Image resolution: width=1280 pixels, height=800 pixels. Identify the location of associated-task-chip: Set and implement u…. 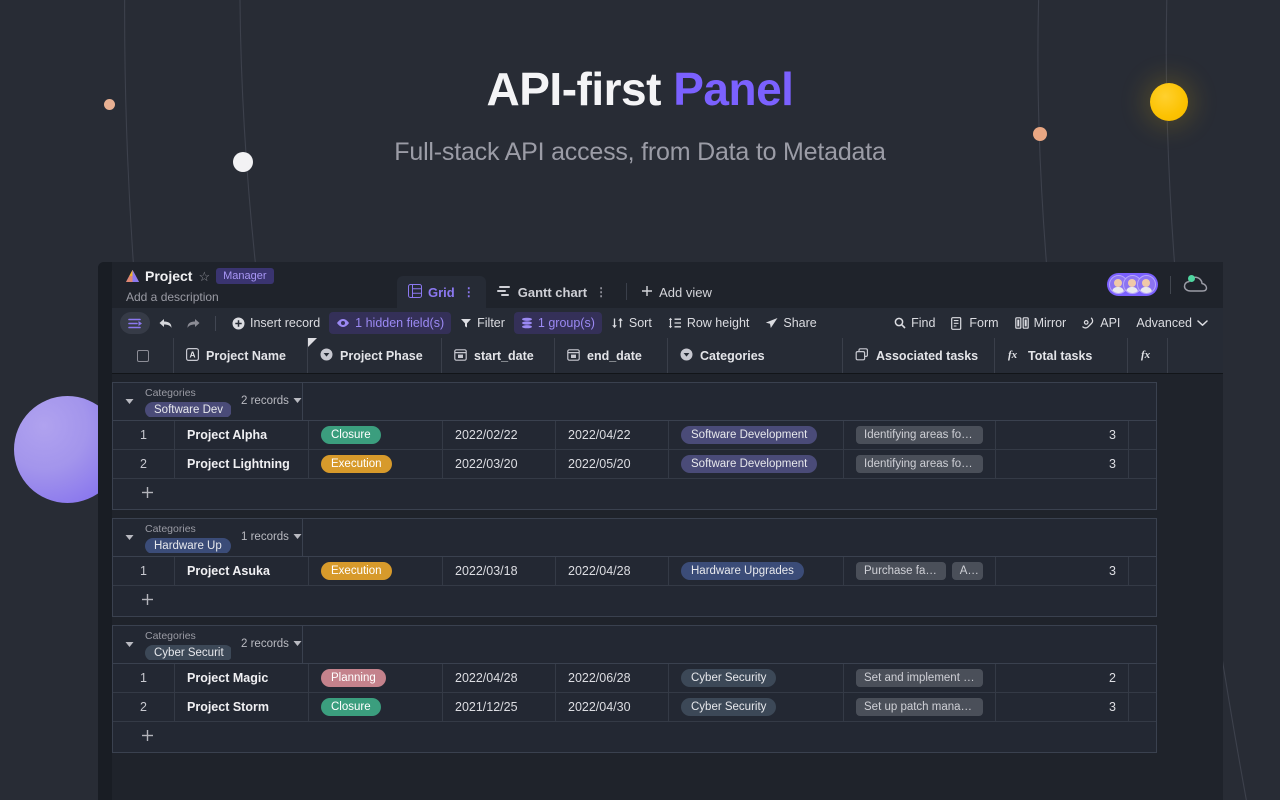
(919, 678).